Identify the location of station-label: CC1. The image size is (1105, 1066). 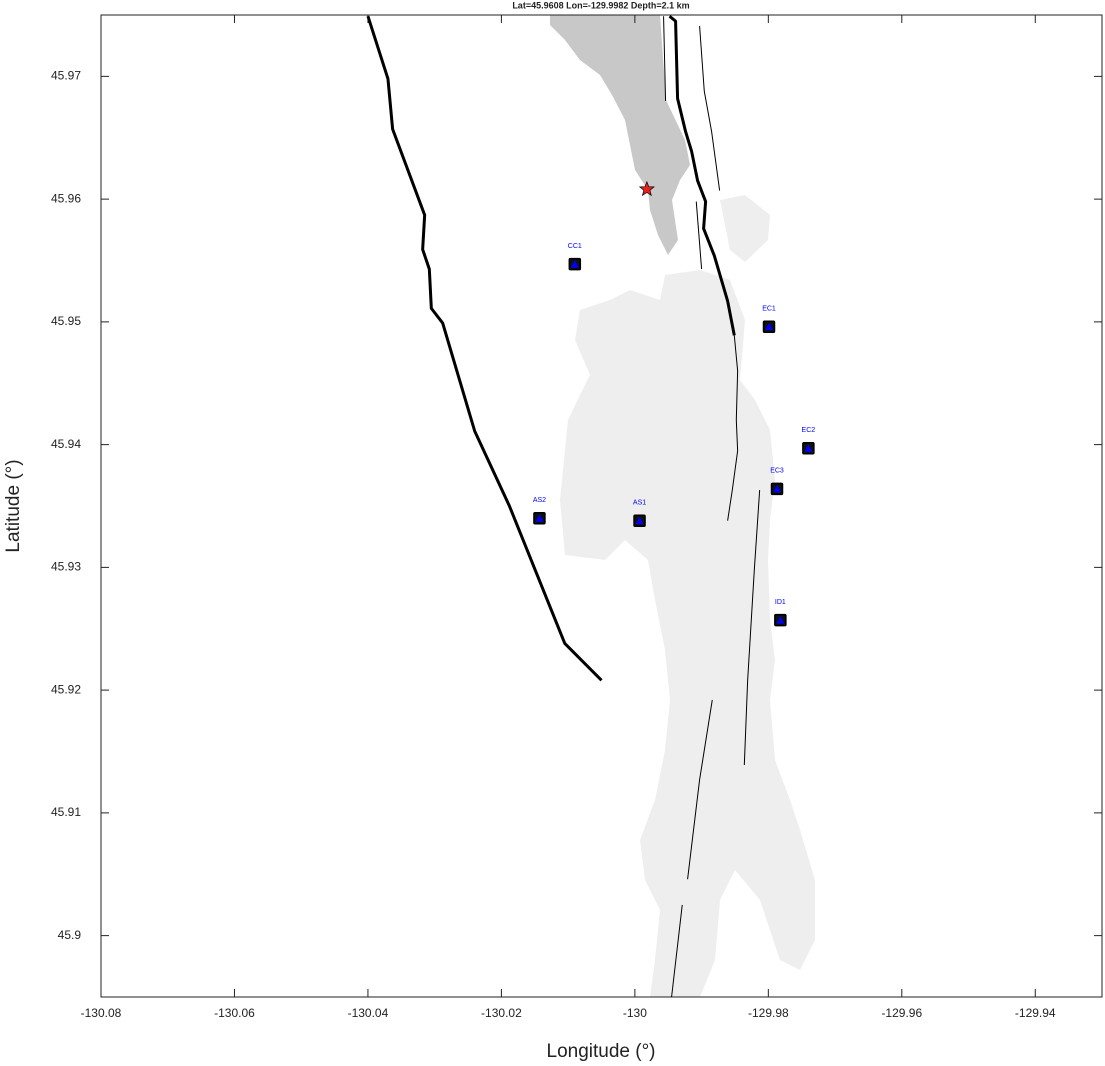
(575, 246).